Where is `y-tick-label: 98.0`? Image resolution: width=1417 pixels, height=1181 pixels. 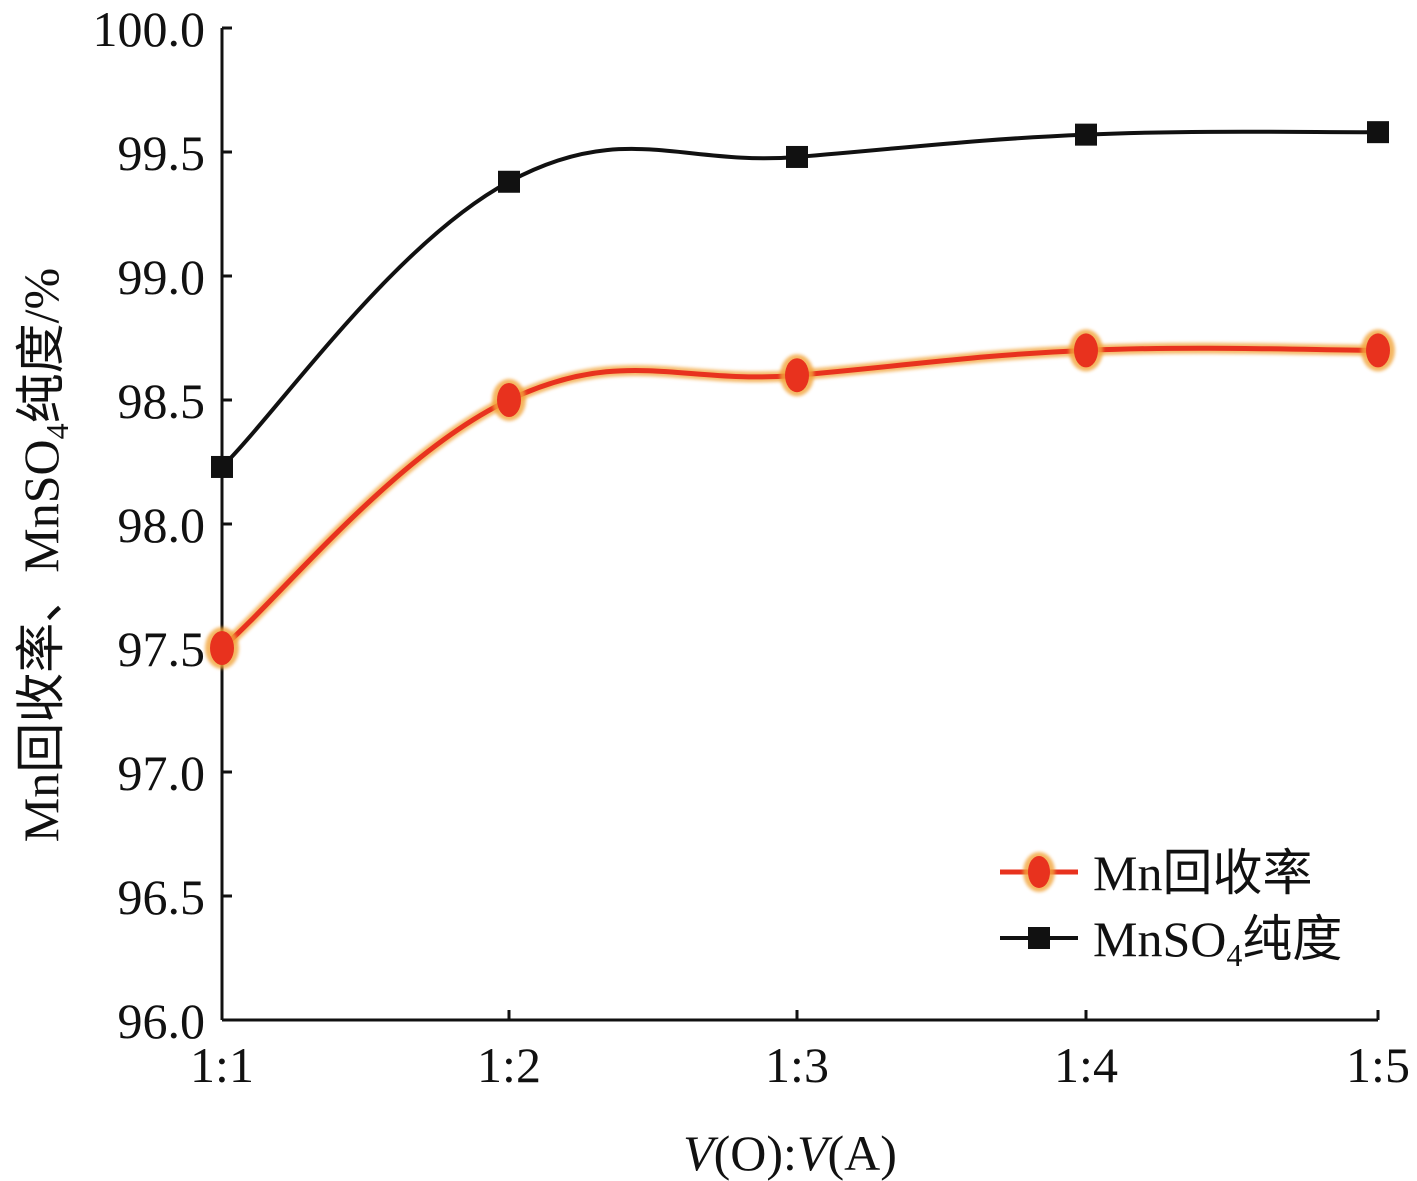 y-tick-label: 98.0 is located at coordinates (162, 525).